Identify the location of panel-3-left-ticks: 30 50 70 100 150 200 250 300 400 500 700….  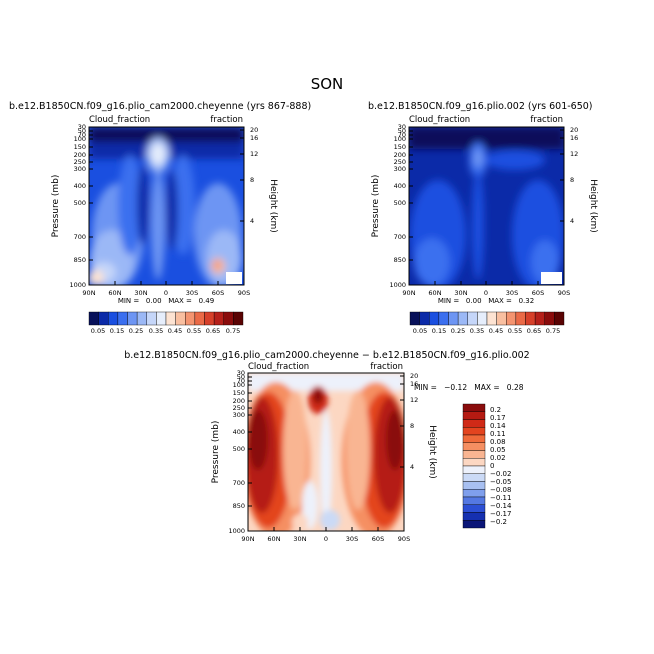
(240, 452).